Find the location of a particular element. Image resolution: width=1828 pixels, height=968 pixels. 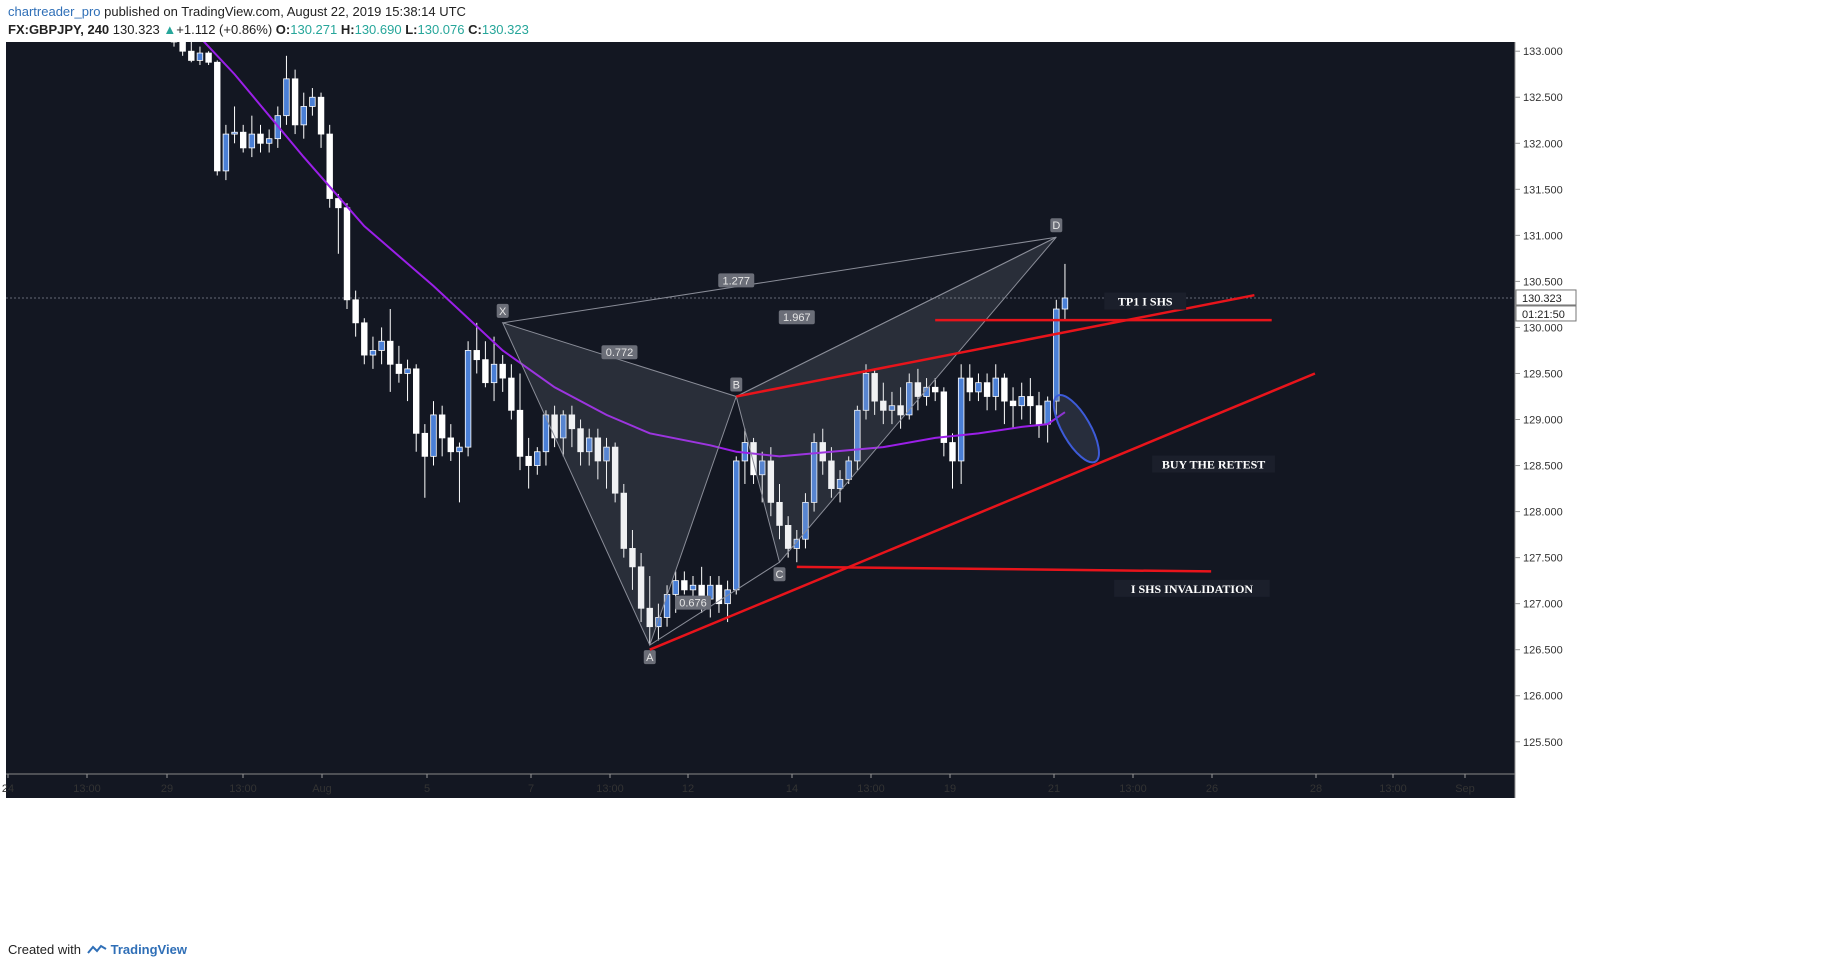

point-label-text: C is located at coordinates (780, 575).